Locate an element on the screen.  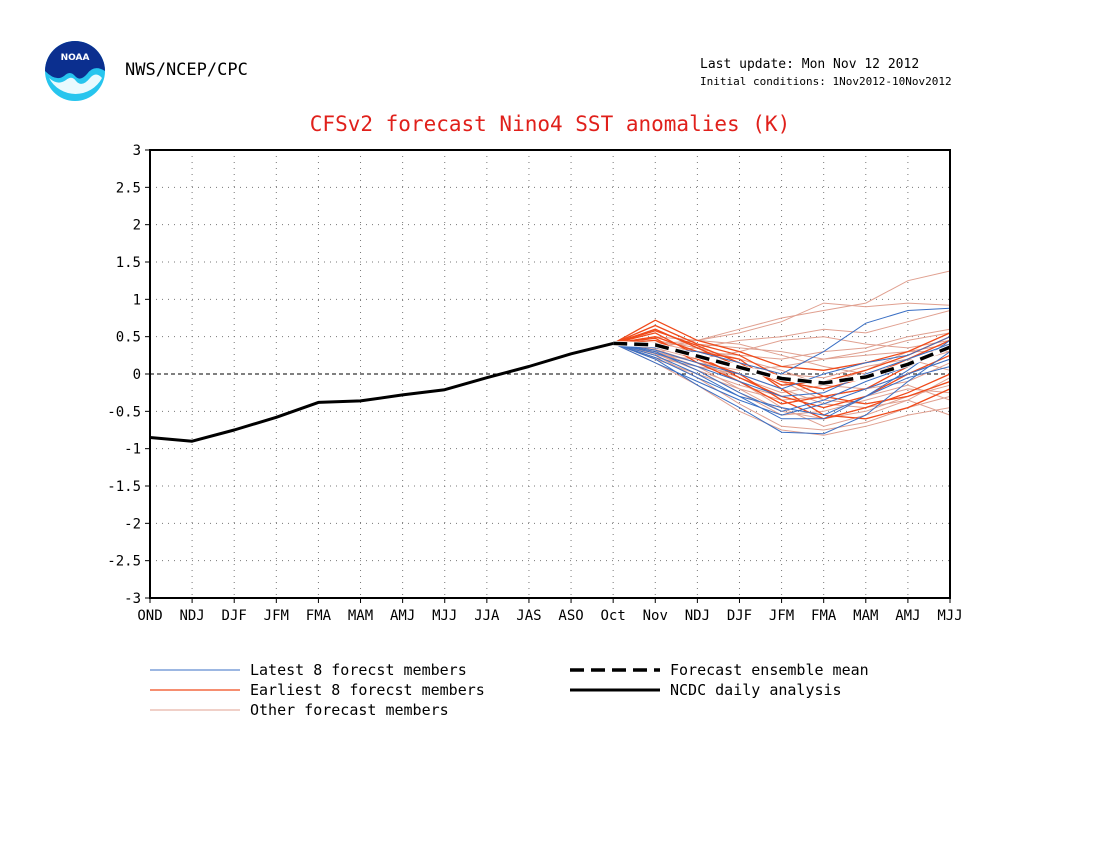
x-tick-label: JJA is located at coordinates (487, 616).